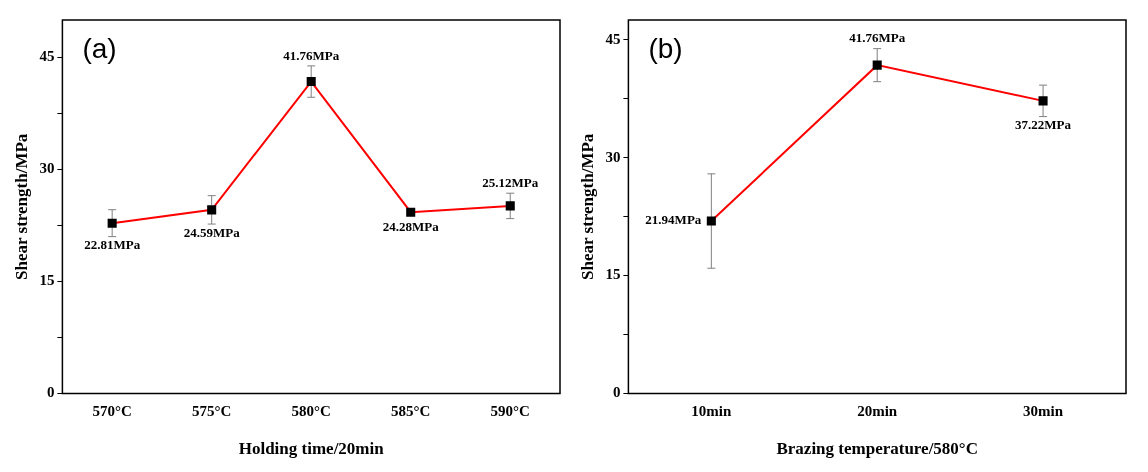  Describe the element at coordinates (510, 411) in the screenshot. I see `x-tick-label: 590°C` at that location.